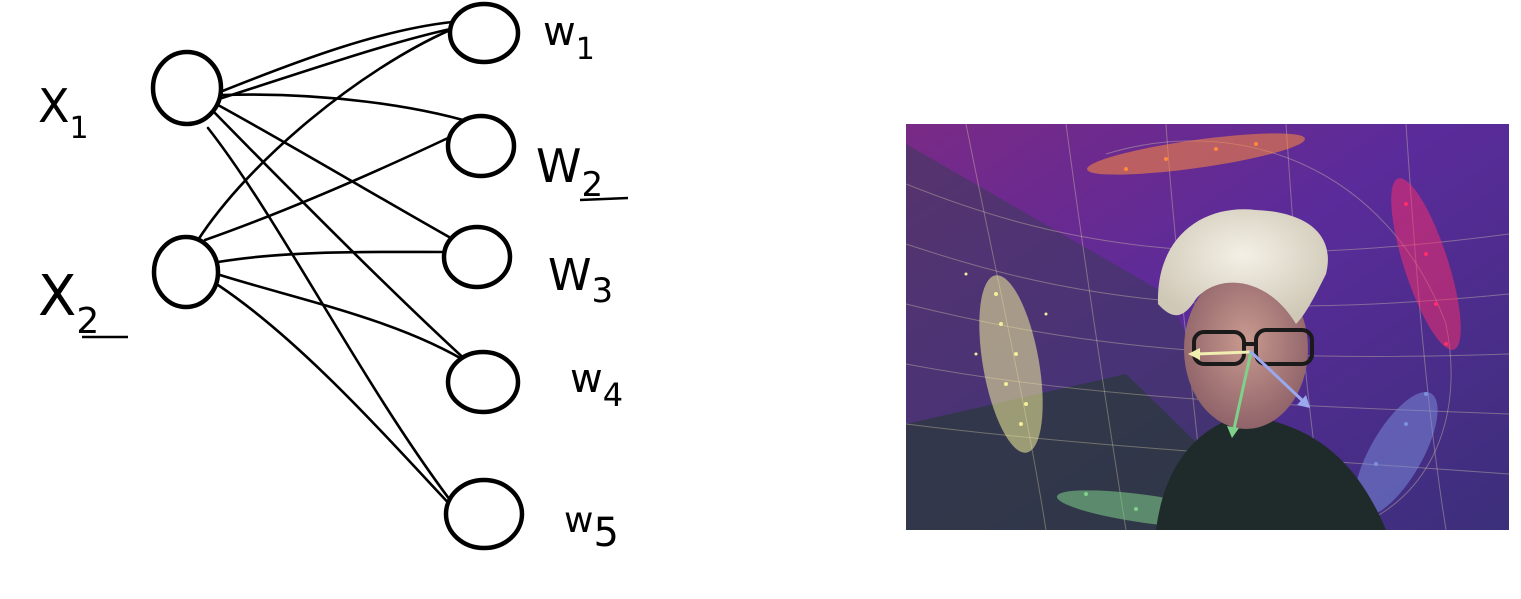  Describe the element at coordinates (578, 520) in the screenshot. I see `label-w5-letter: w` at that location.